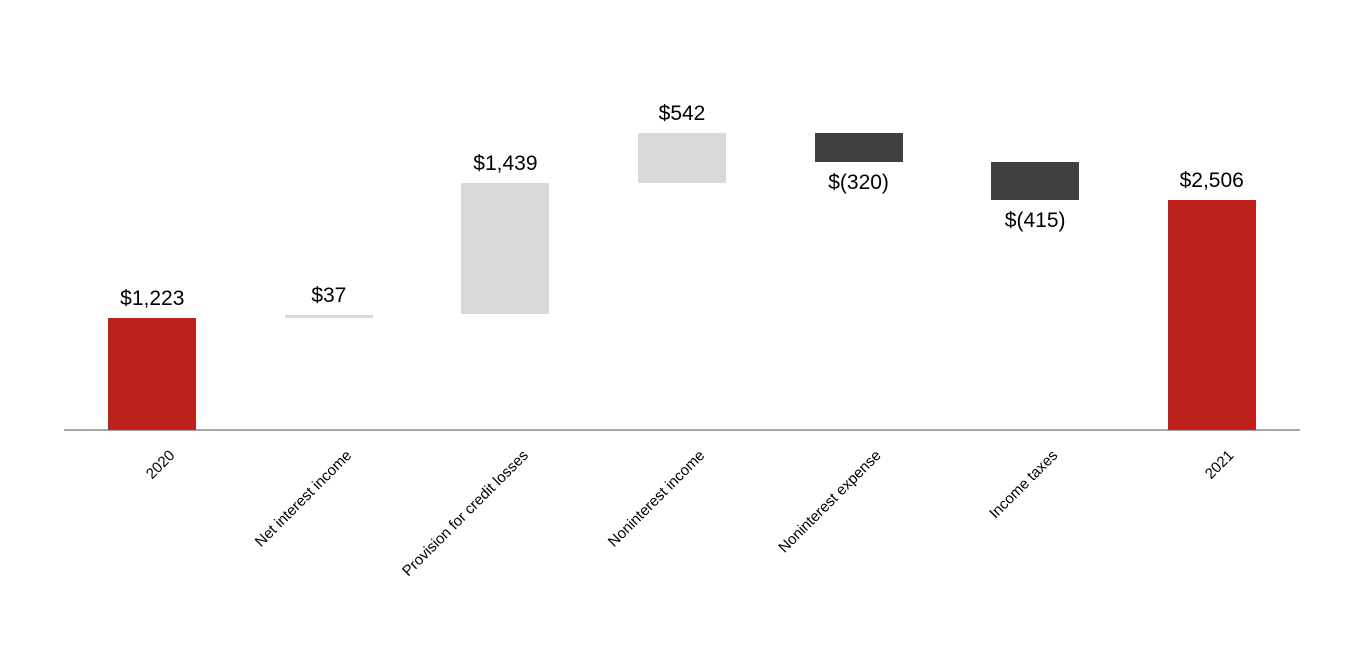 The image size is (1364, 666). Describe the element at coordinates (152, 373) in the screenshot. I see `bar-2020` at that location.